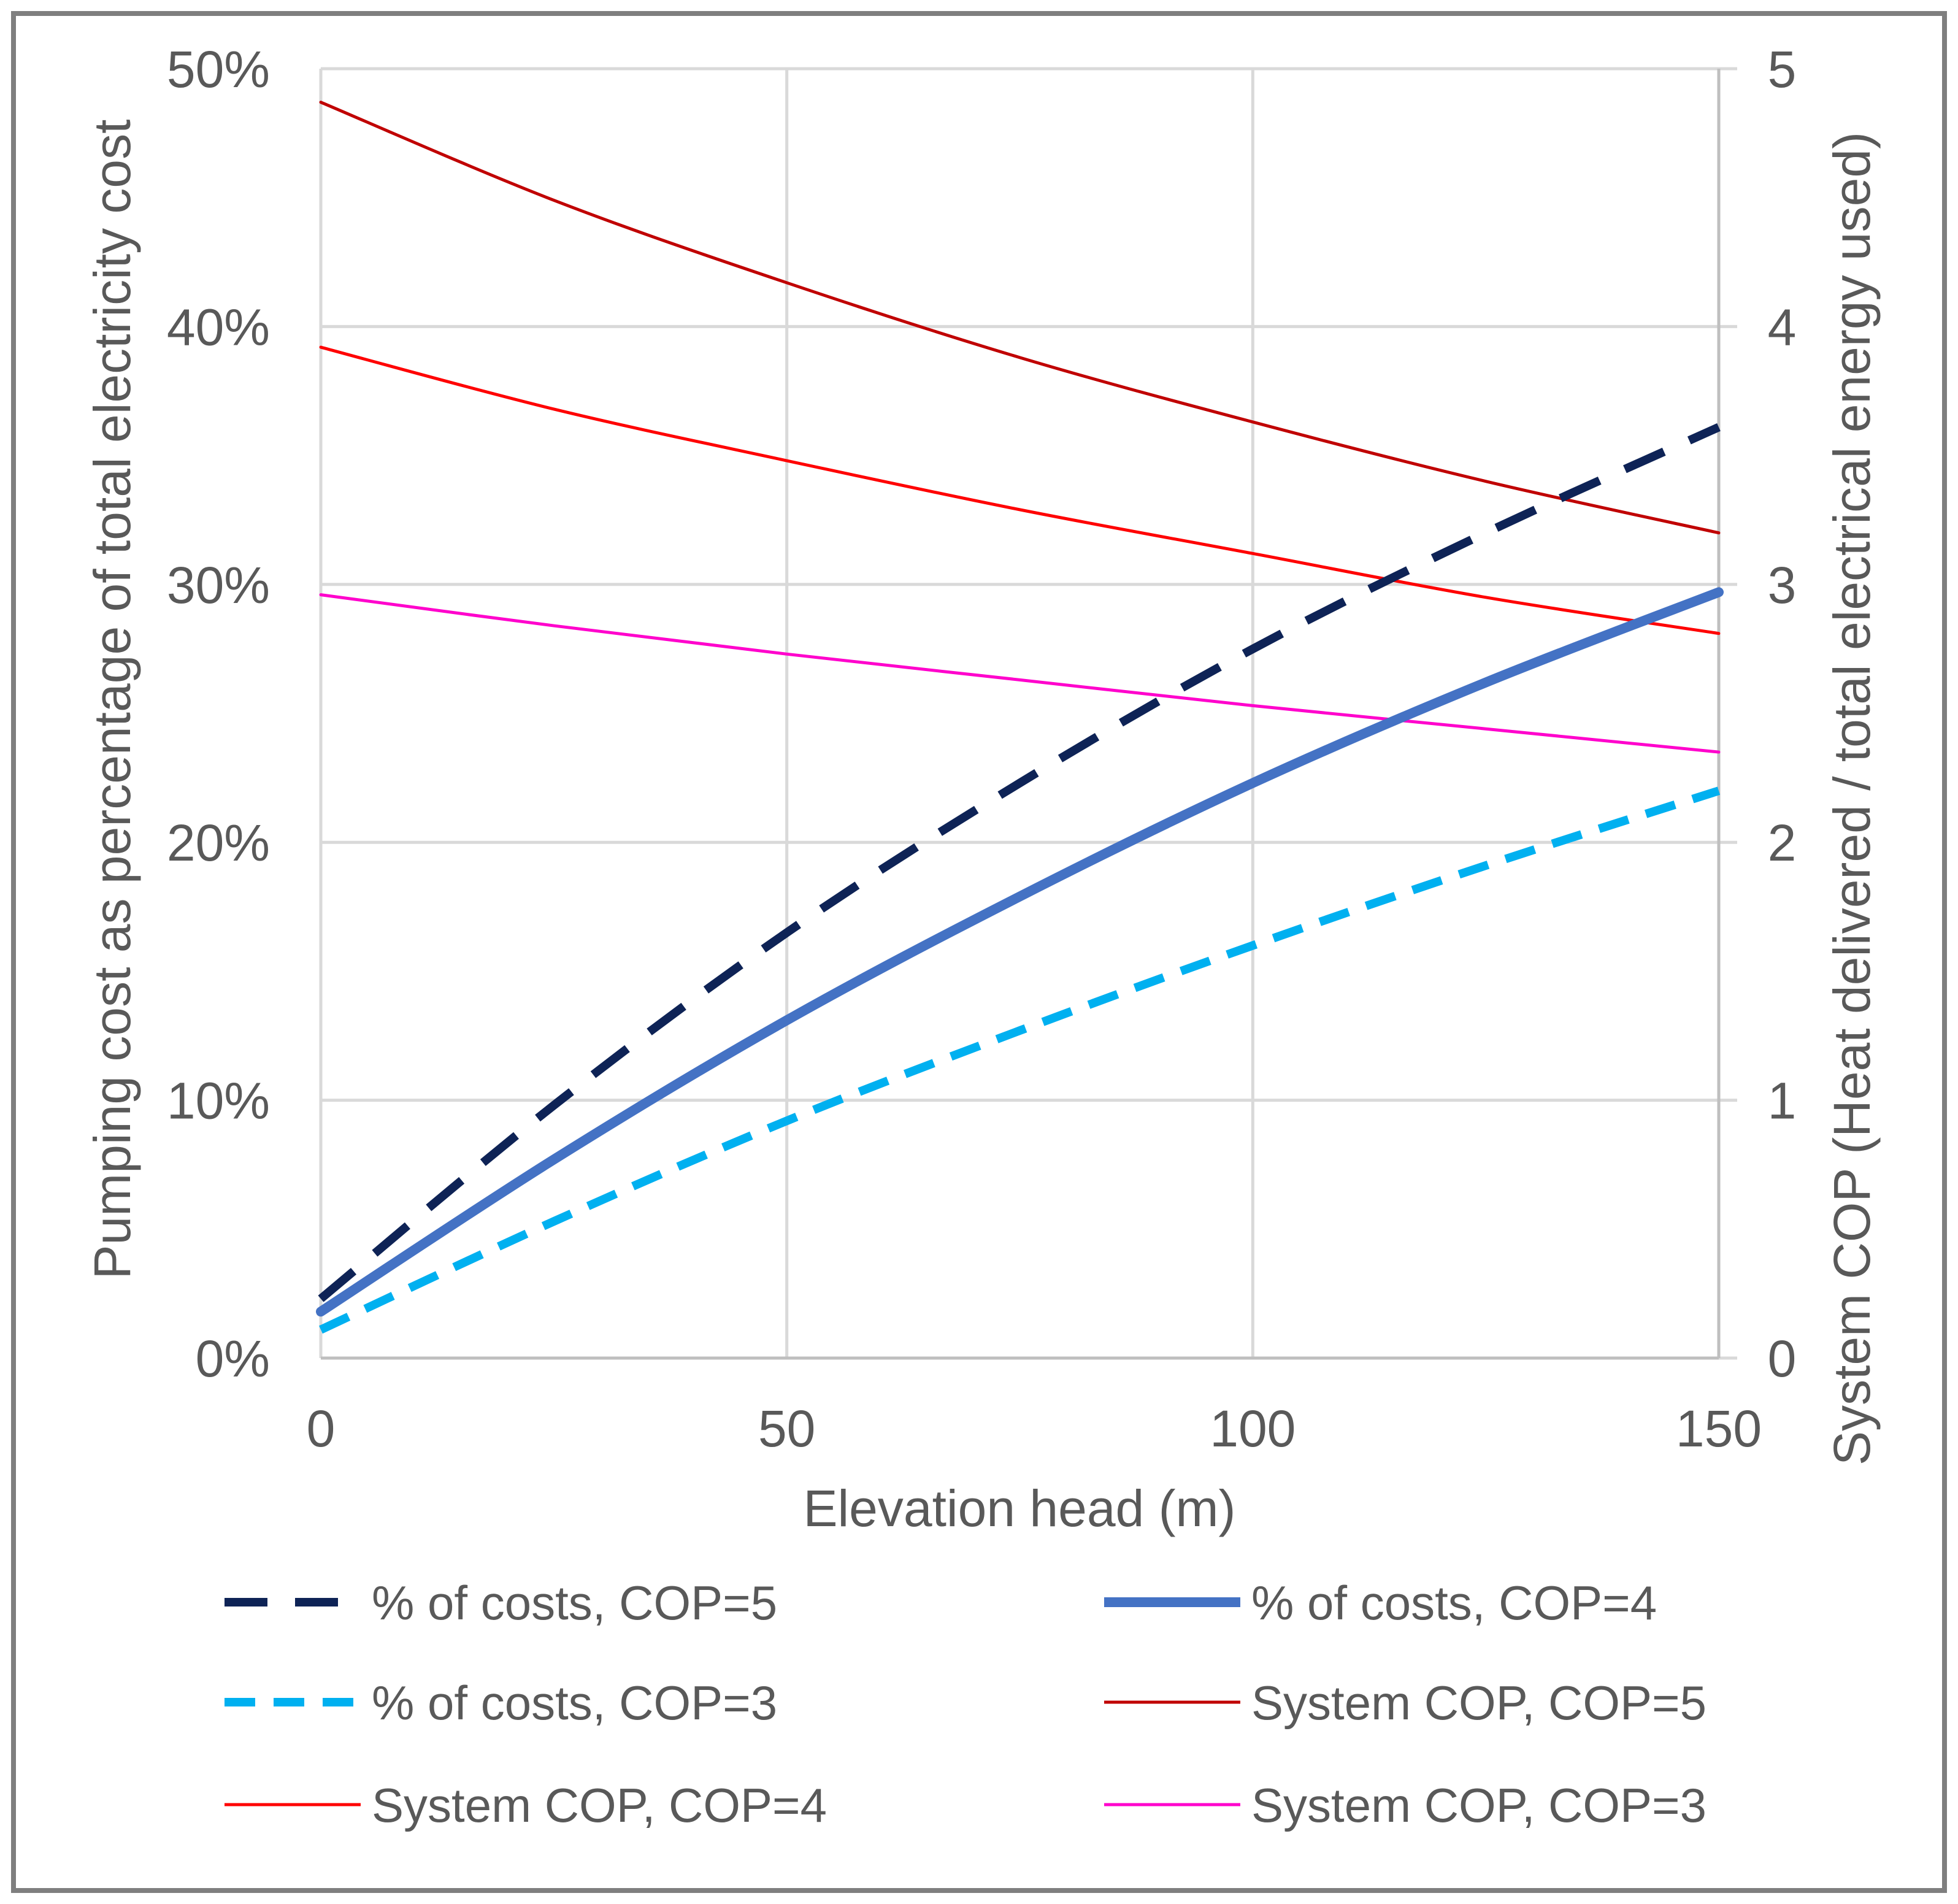  Describe the element at coordinates (786, 1428) in the screenshot. I see `x-tick-label: 50` at that location.